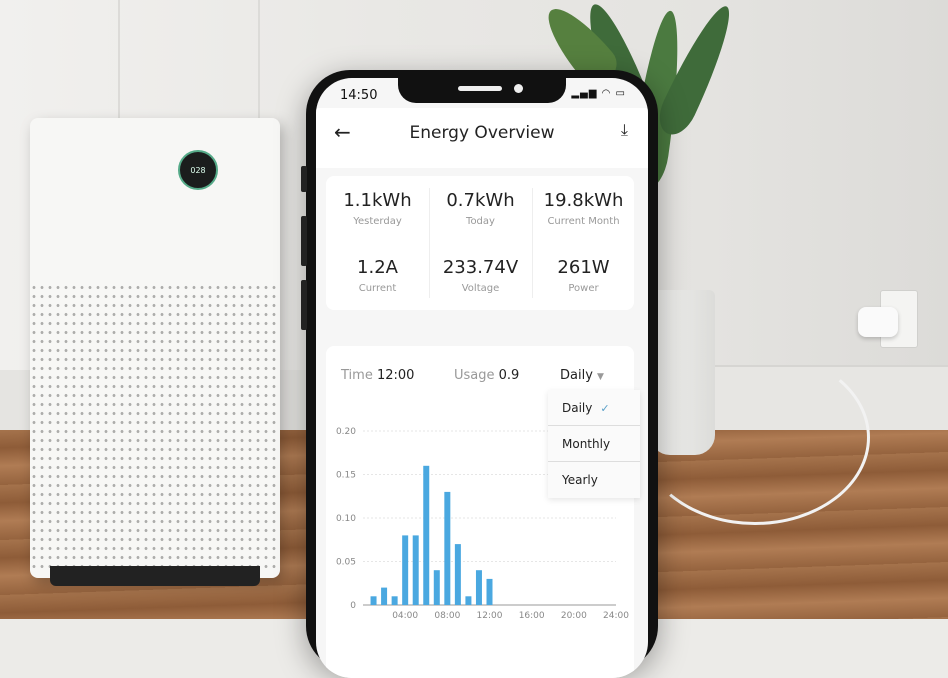 The image size is (948, 678). What do you see at coordinates (878, 322) in the screenshot?
I see `smart-plug` at bounding box center [878, 322].